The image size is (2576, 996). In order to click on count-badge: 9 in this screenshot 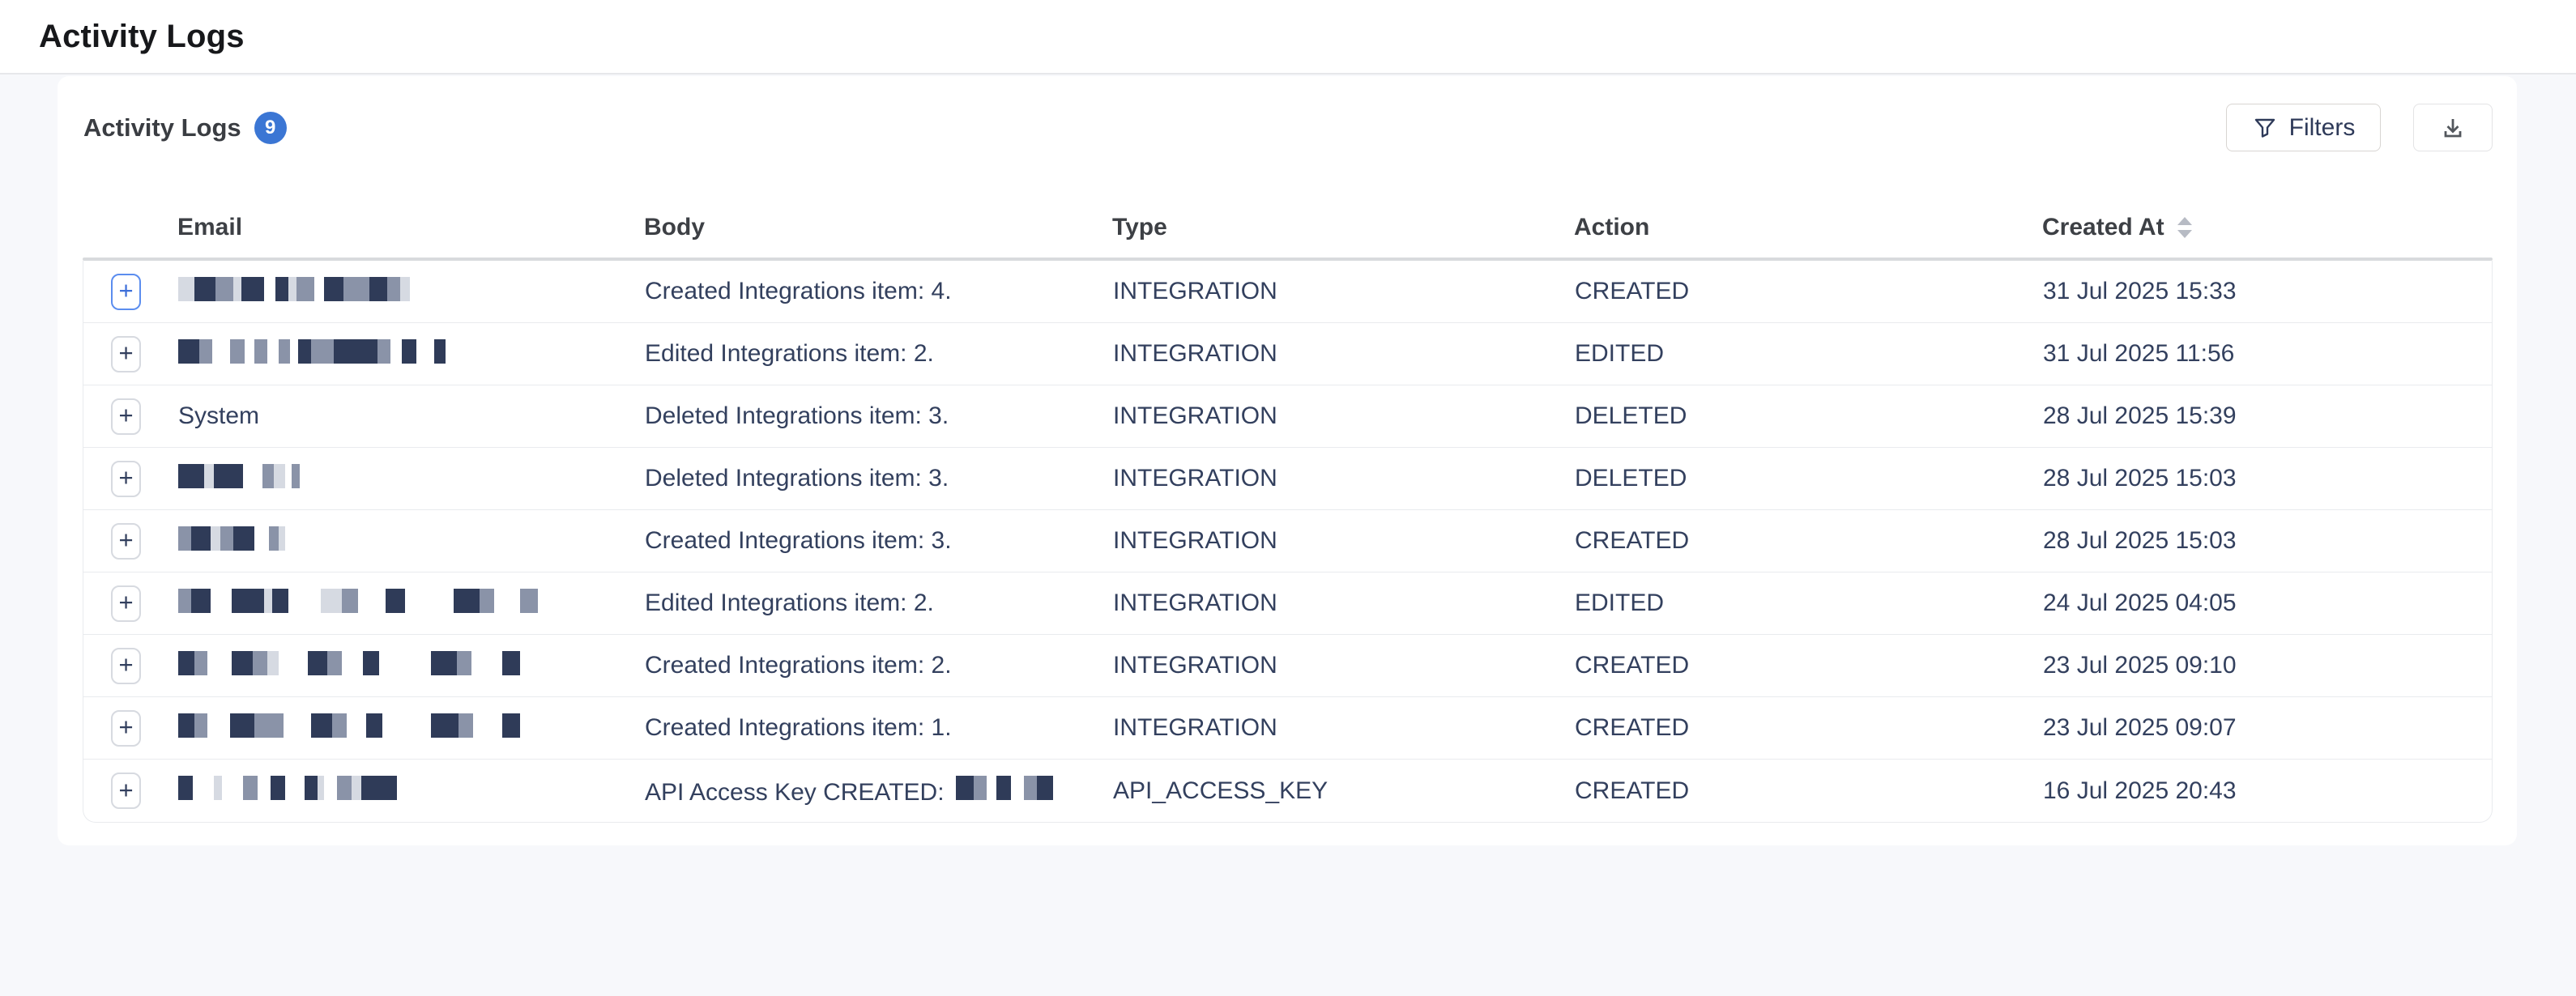, I will do `click(270, 128)`.